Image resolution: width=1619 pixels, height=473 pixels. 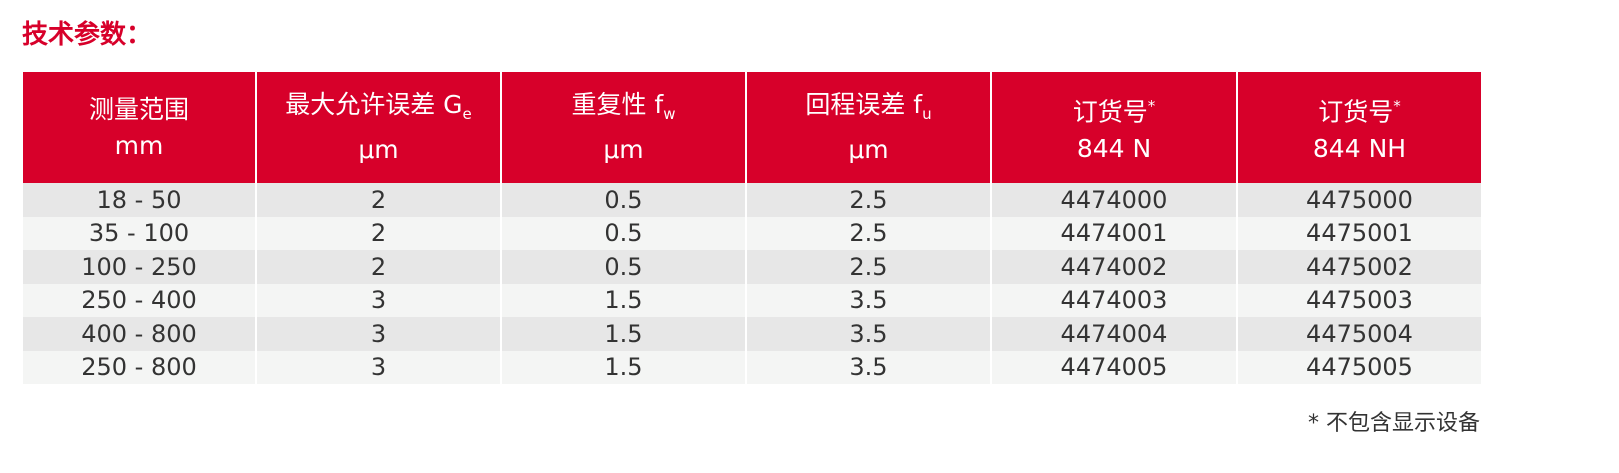 What do you see at coordinates (467, 114) in the screenshot?
I see `header-subscript: e` at bounding box center [467, 114].